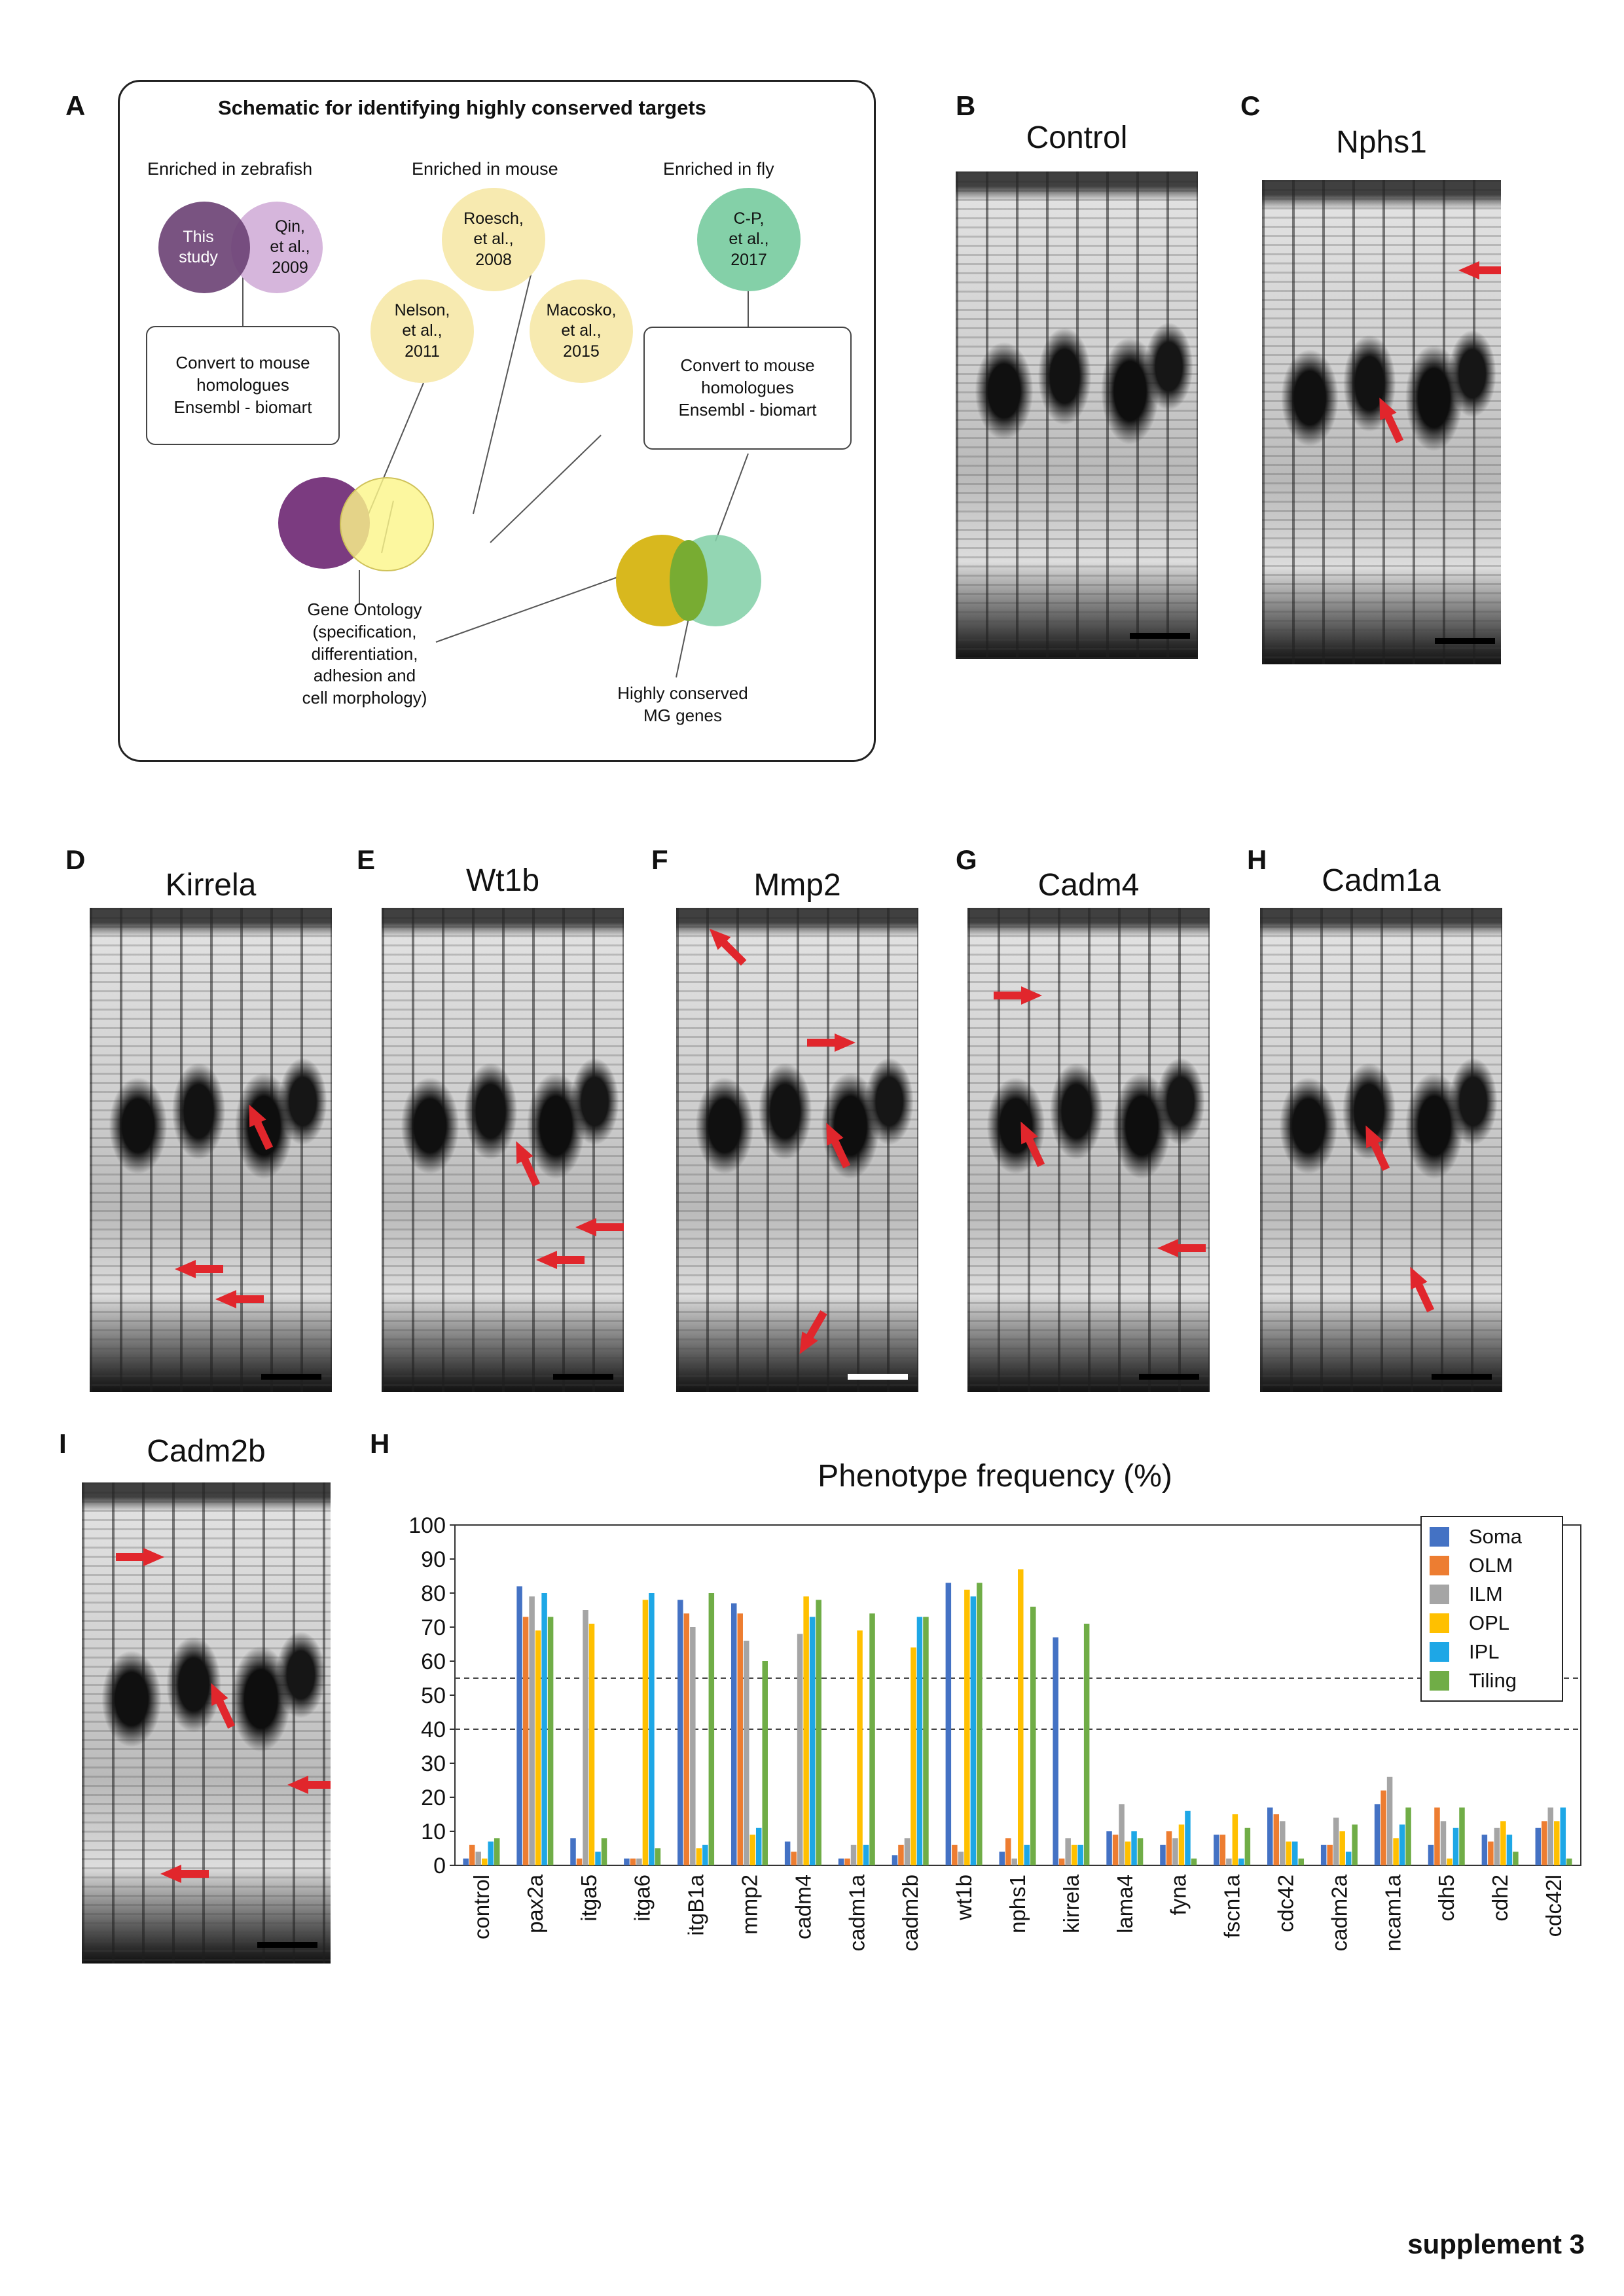 Image resolution: width=1624 pixels, height=2296 pixels. Describe the element at coordinates (910, 1912) in the screenshot. I see `x-tick-label: cadm2b` at that location.